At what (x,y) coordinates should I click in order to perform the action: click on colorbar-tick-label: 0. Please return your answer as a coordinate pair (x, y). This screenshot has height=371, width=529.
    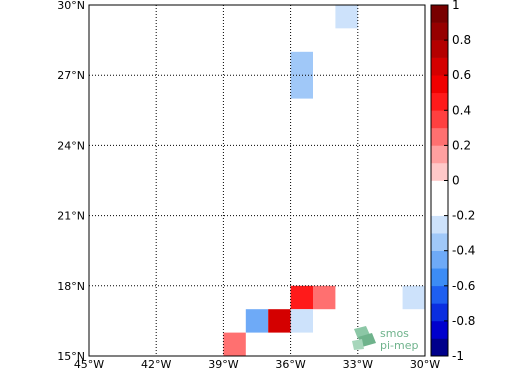
    Looking at the image, I should click on (456, 181).